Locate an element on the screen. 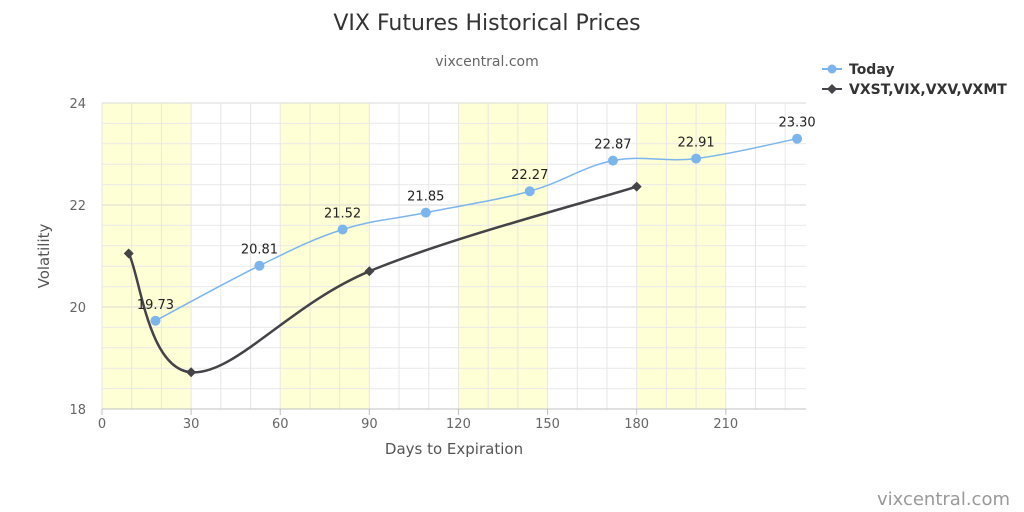 The width and height of the screenshot is (1024, 512). chart-title: VIX Futures Historical Prices is located at coordinates (486, 23).